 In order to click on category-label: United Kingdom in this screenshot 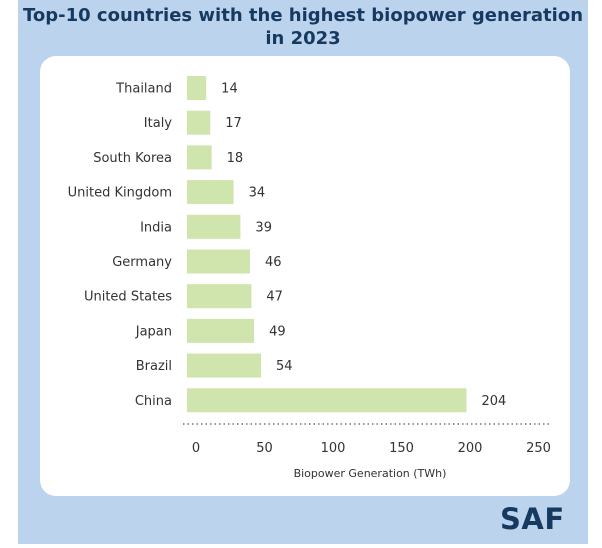, I will do `click(120, 193)`.